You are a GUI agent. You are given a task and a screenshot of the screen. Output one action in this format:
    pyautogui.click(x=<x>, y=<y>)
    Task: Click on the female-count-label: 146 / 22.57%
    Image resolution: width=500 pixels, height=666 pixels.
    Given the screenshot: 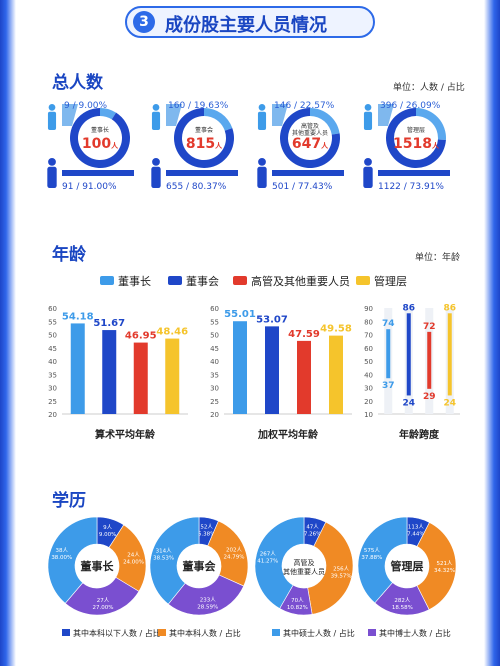 What is the action you would take?
    pyautogui.click(x=304, y=106)
    